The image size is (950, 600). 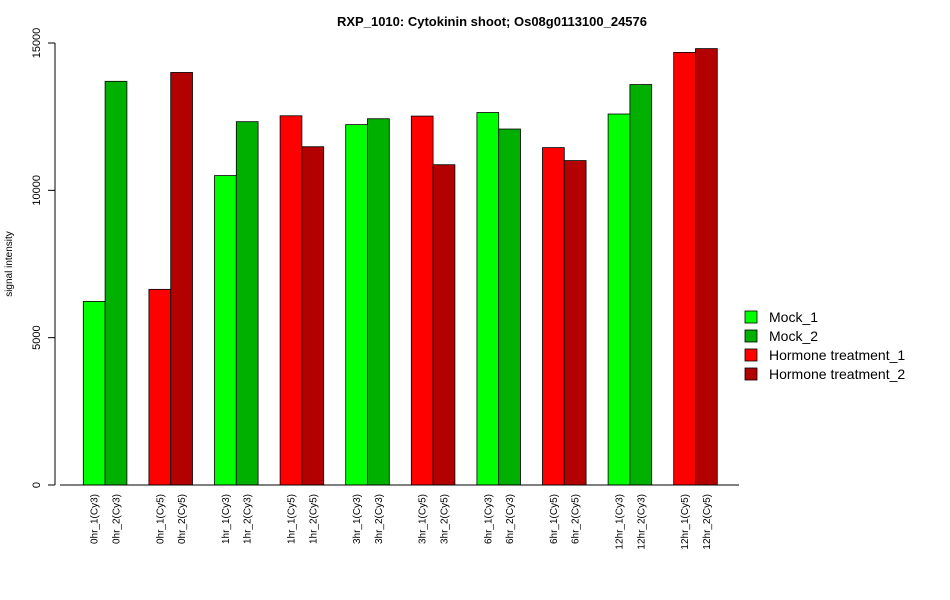 What do you see at coordinates (37, 190) in the screenshot?
I see `y-tick-label: 10000` at bounding box center [37, 190].